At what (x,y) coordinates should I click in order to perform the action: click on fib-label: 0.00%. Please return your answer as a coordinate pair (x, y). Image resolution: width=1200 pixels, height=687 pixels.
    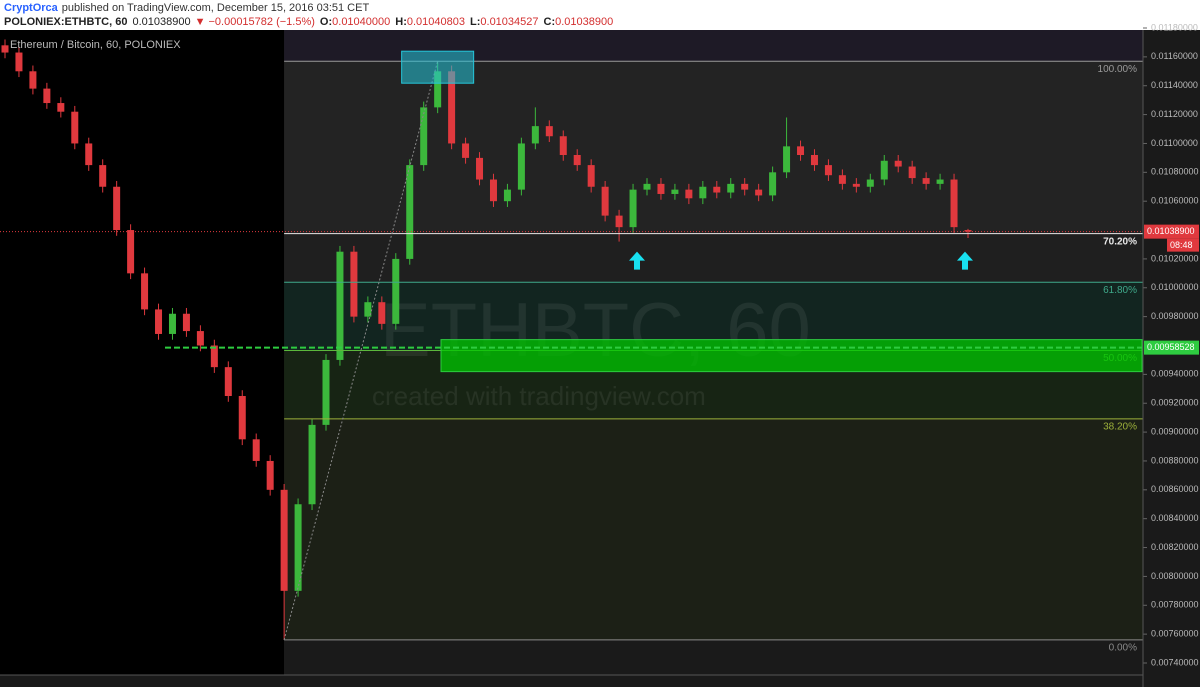
    Looking at the image, I should click on (1123, 648).